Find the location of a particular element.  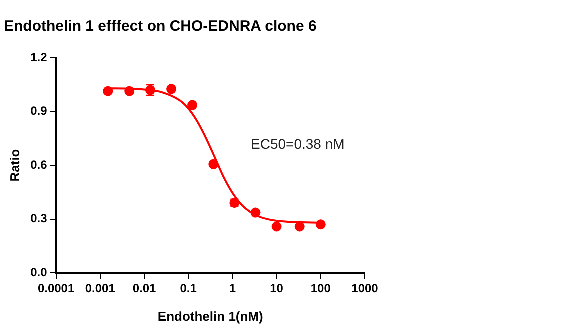

x-tick-label: 0.001 is located at coordinates (100, 289).